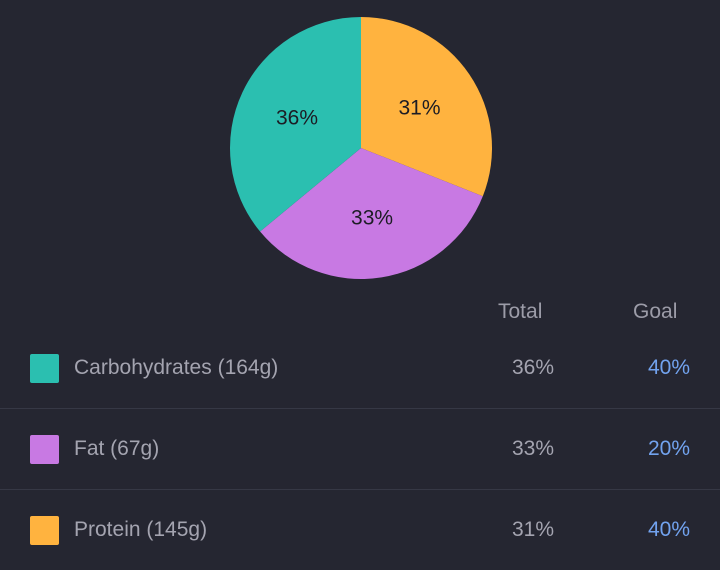 Image resolution: width=720 pixels, height=570 pixels. Describe the element at coordinates (44, 530) in the screenshot. I see `protein-color-swatch` at that location.